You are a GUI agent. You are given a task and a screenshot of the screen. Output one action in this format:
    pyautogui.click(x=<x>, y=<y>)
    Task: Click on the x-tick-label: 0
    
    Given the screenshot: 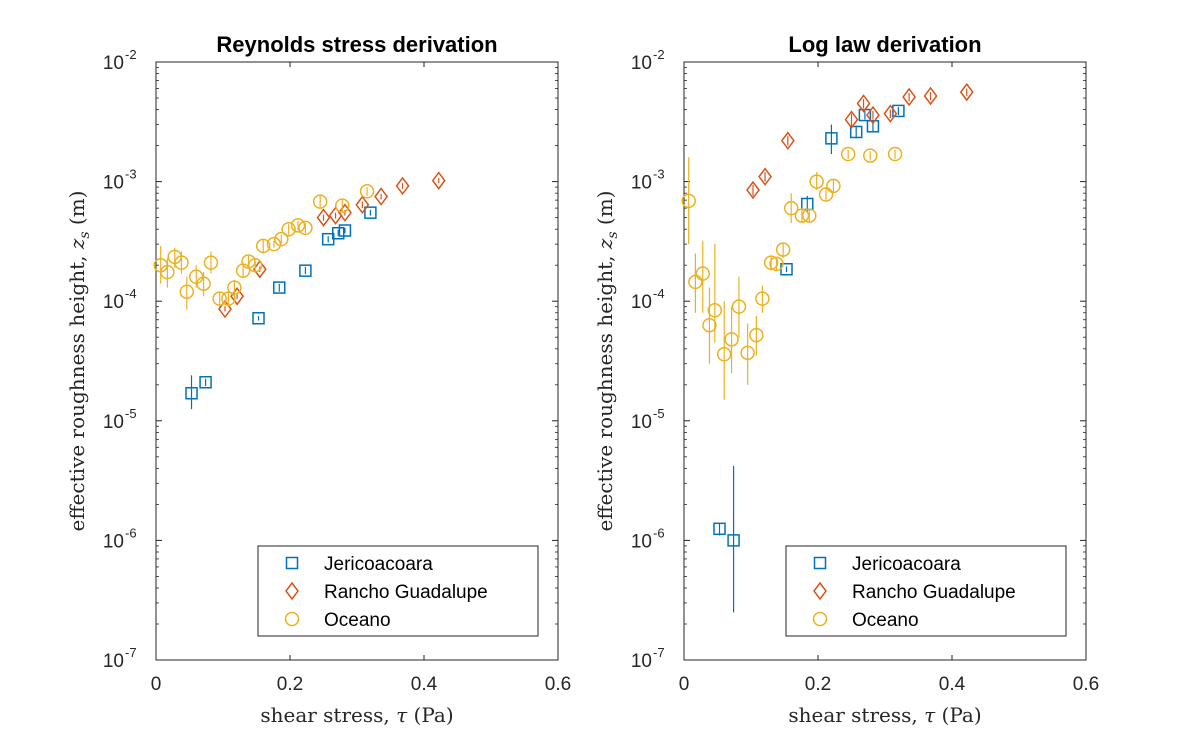 What is the action you would take?
    pyautogui.click(x=684, y=684)
    